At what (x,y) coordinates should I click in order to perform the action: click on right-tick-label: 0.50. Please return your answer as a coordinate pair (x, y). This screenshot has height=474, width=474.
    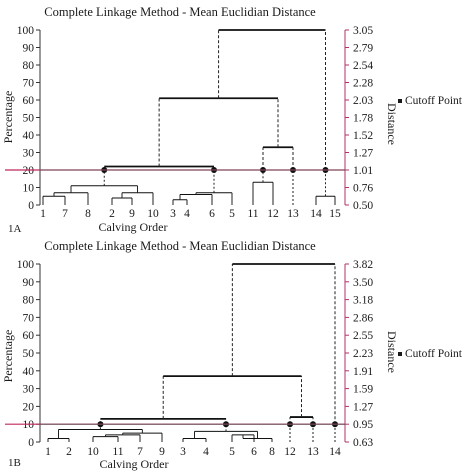
    Looking at the image, I should click on (363, 206).